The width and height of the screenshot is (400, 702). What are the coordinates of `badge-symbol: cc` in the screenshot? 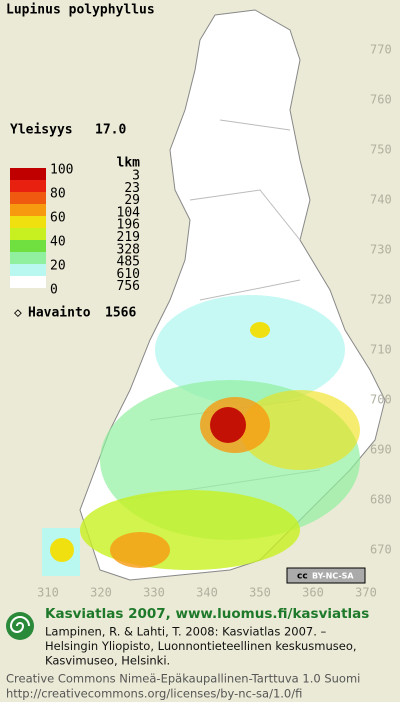 It's located at (302, 577).